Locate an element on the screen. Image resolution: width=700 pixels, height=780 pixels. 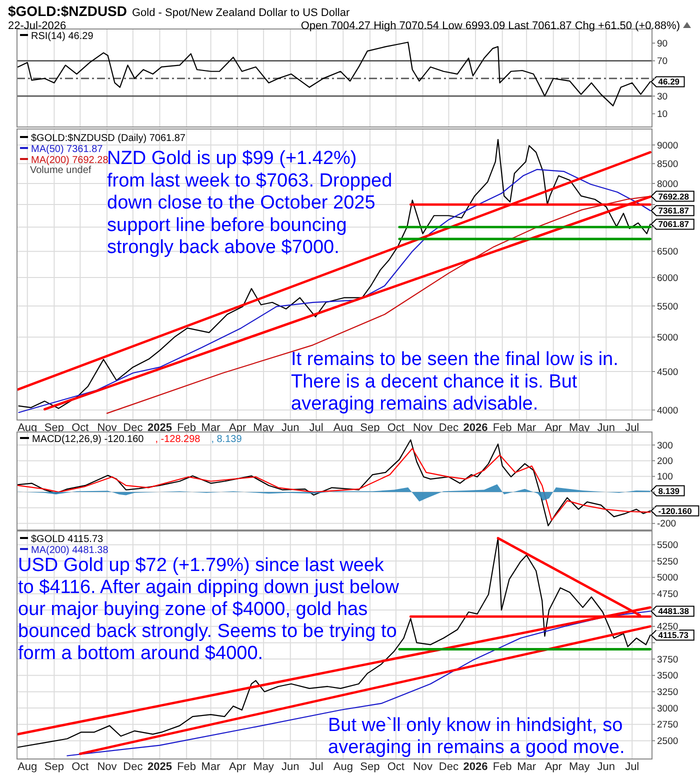
legend-label: $GOLD 4115.73 is located at coordinates (67, 539).